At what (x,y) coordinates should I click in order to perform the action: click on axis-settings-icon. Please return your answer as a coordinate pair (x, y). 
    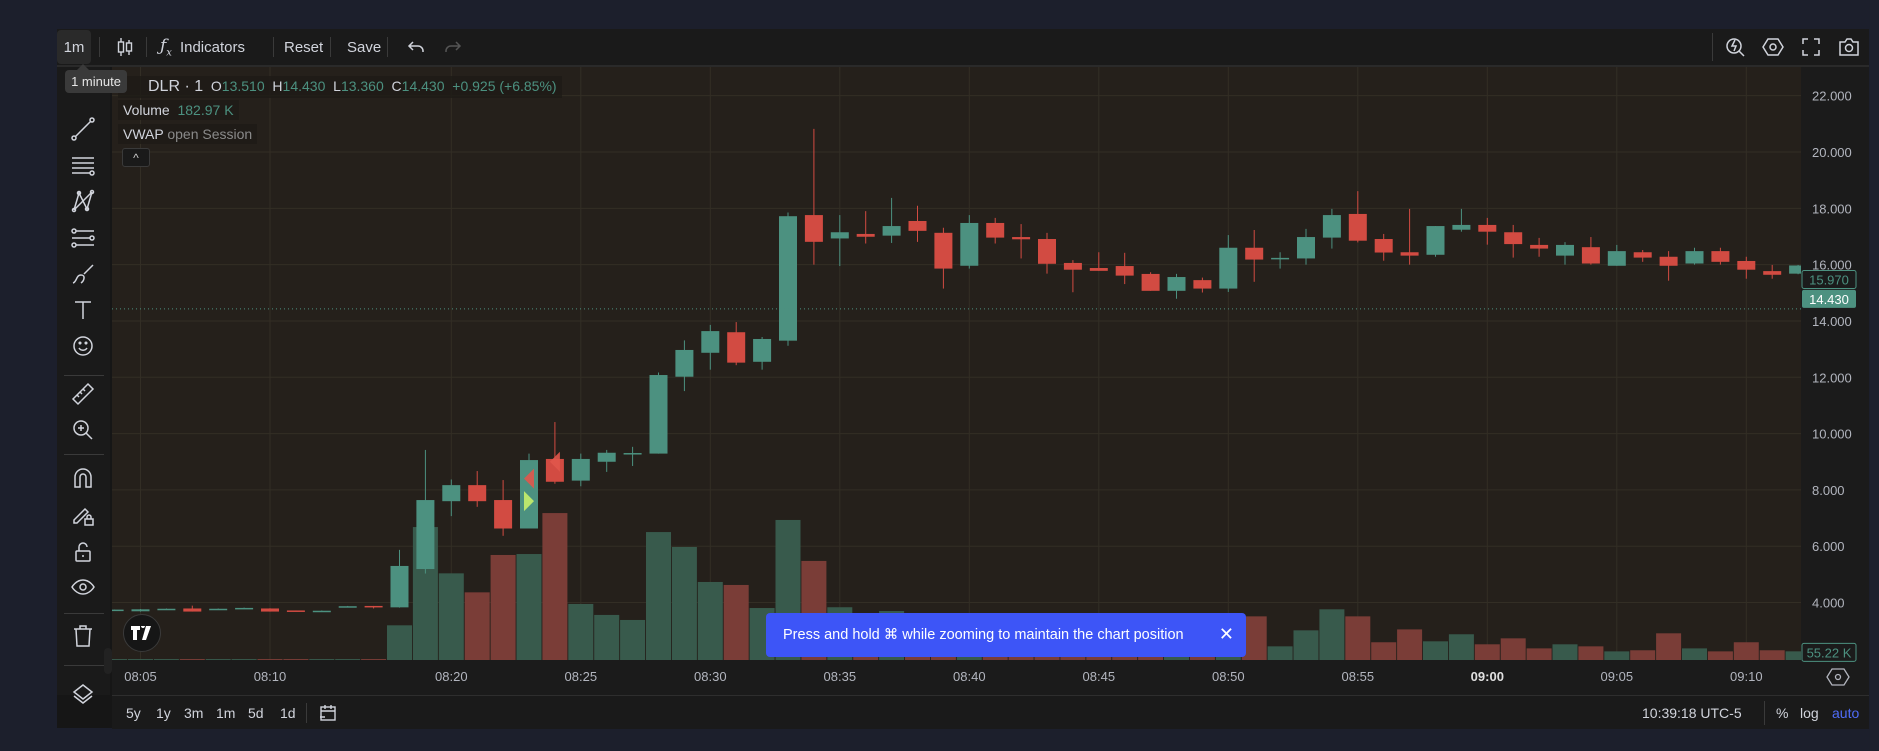
    Looking at the image, I should click on (1838, 677).